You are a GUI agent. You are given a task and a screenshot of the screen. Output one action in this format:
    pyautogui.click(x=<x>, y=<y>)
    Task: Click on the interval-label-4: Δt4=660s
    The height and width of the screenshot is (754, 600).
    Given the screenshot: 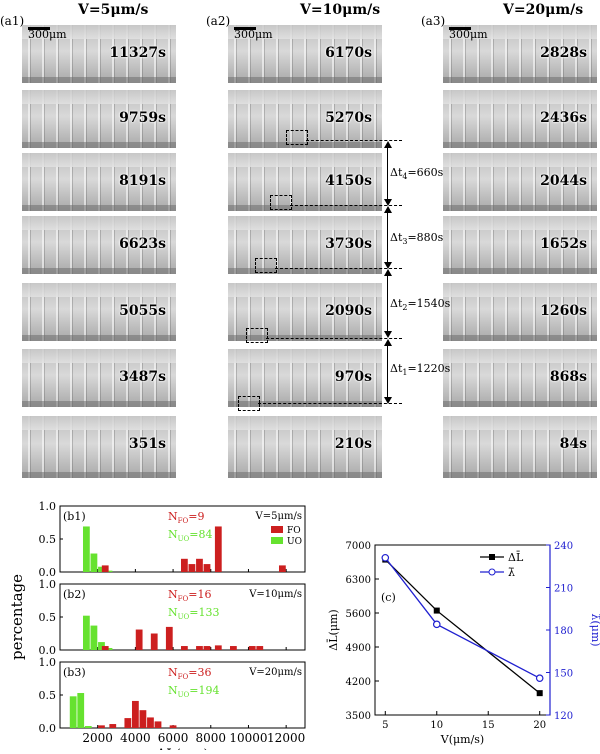 What is the action you would take?
    pyautogui.click(x=417, y=174)
    